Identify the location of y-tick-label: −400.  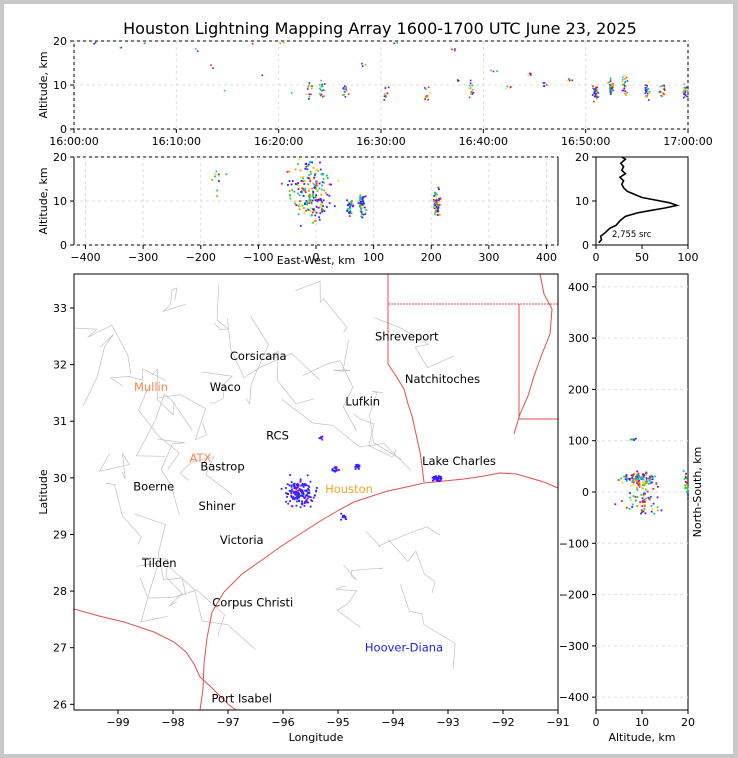
(574, 697).